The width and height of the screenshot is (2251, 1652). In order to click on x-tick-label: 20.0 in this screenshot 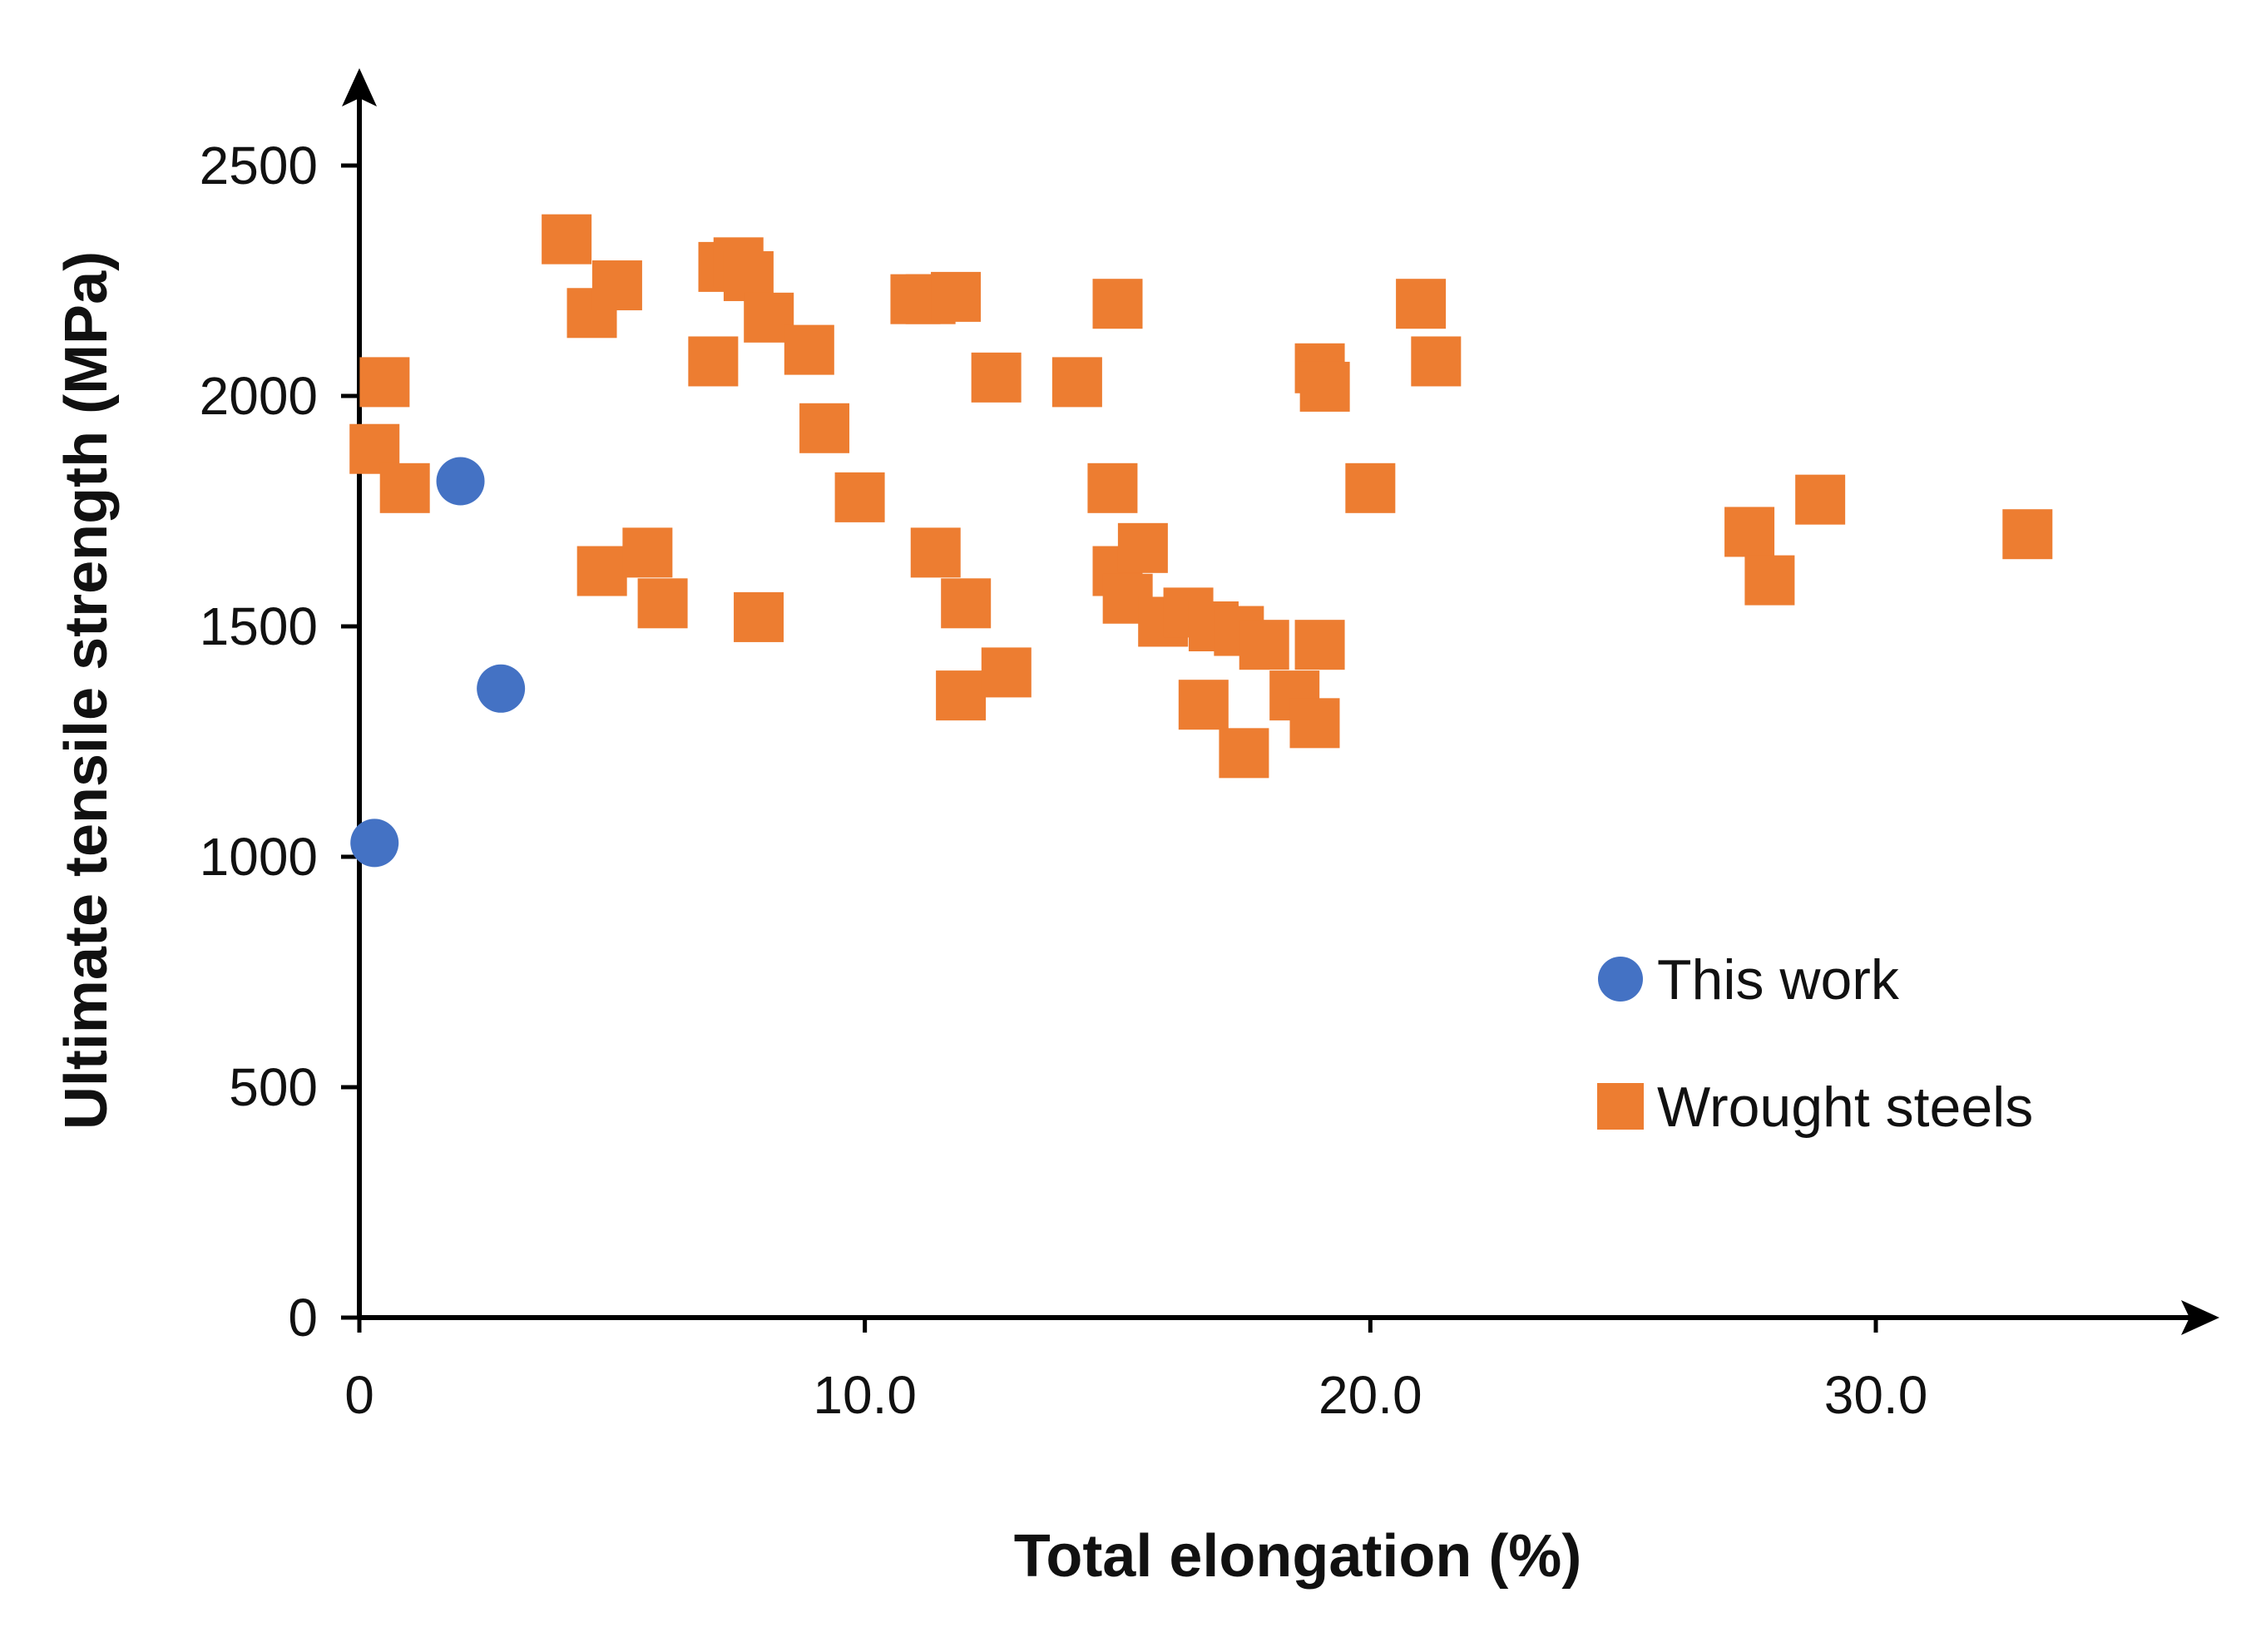, I will do `click(1370, 1395)`.